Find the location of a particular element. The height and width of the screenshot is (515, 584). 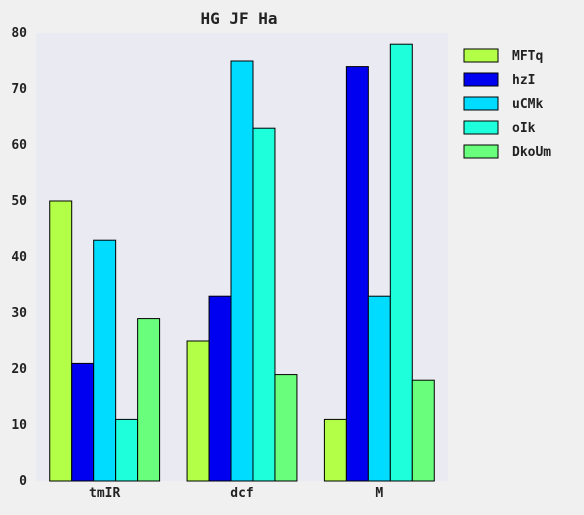

bar-oIk-tmIR is located at coordinates (127, 450).